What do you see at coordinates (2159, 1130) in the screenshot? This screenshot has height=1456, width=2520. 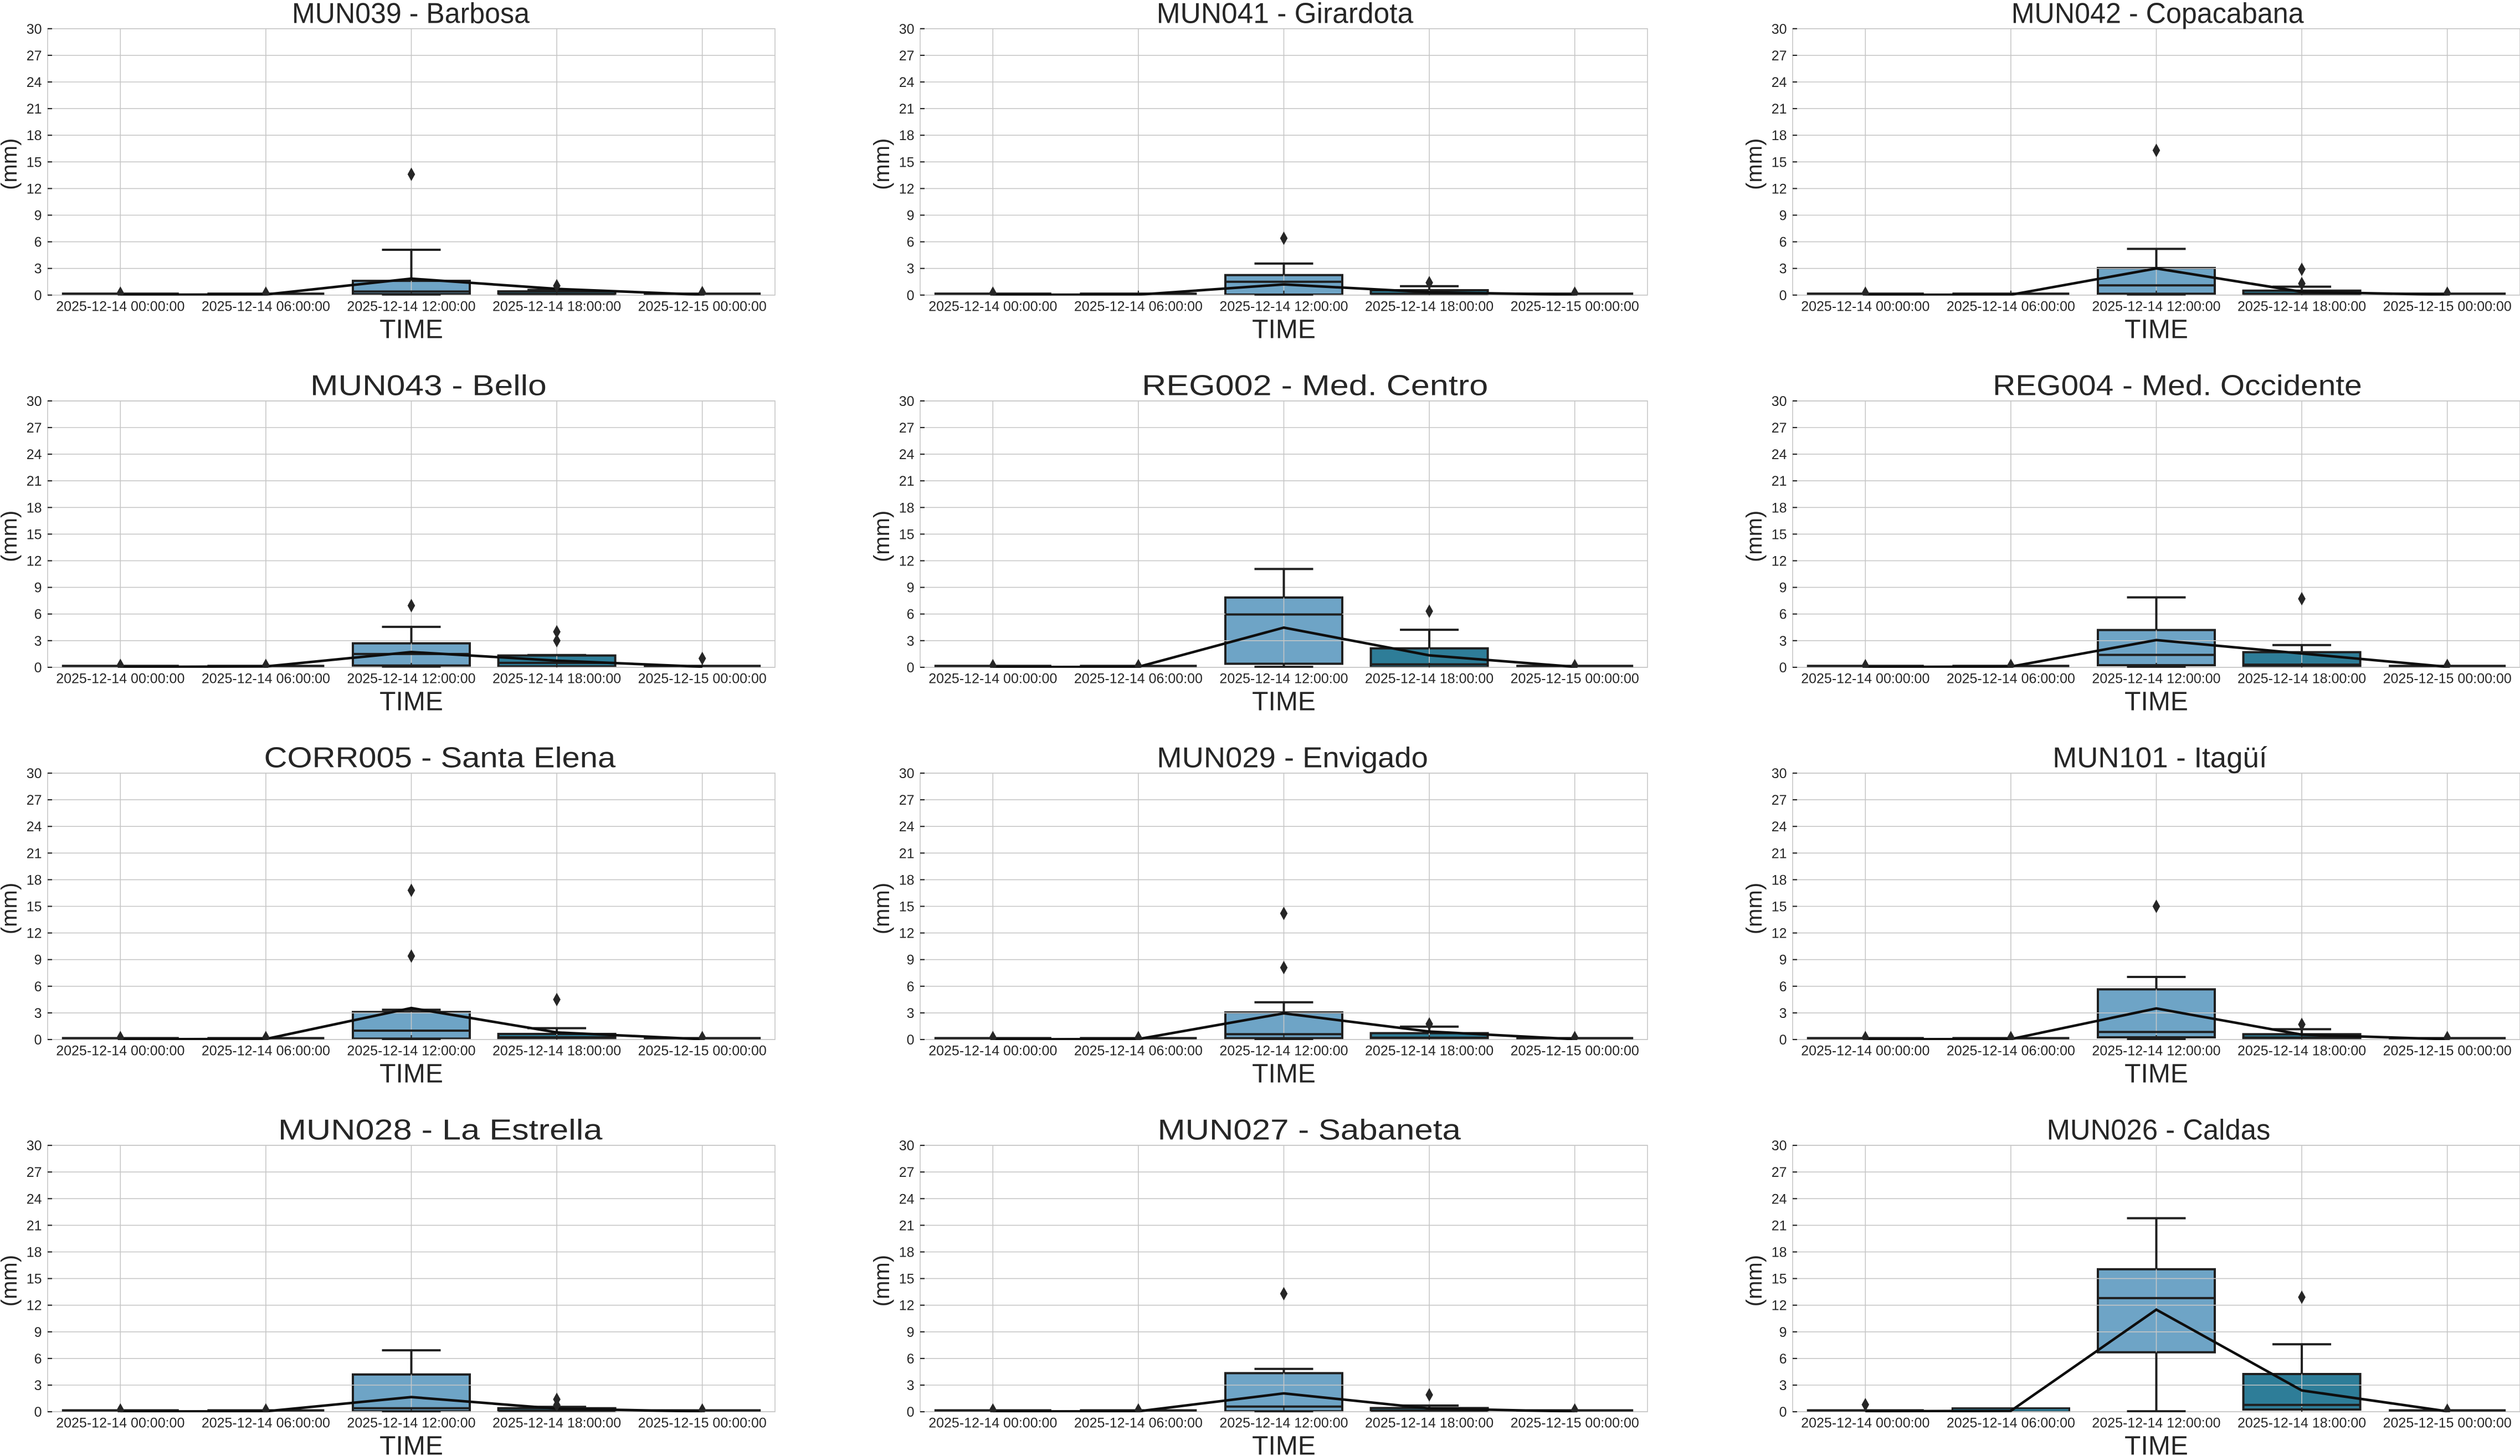 I see `svg-text: MUN026 - Caldas` at bounding box center [2159, 1130].